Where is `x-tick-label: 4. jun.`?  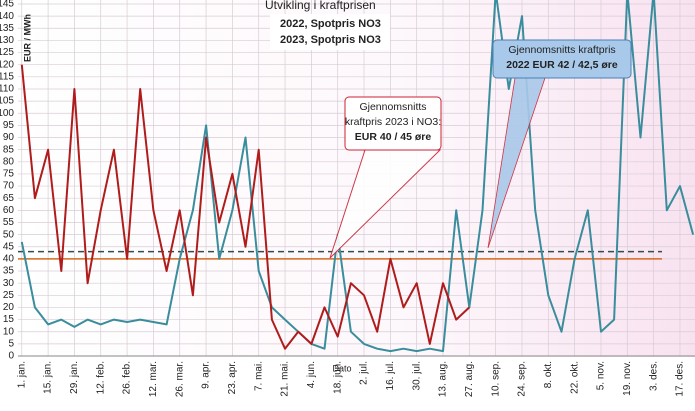 x-tick-label: 4. jun. is located at coordinates (311, 374).